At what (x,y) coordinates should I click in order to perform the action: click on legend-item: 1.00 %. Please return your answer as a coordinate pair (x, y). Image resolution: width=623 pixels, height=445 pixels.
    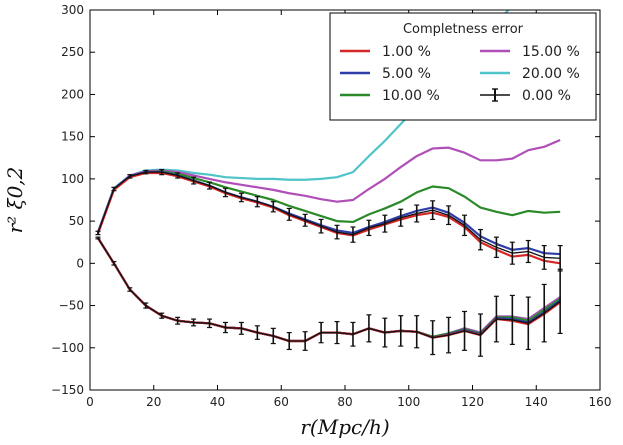
    Looking at the image, I should click on (385, 52).